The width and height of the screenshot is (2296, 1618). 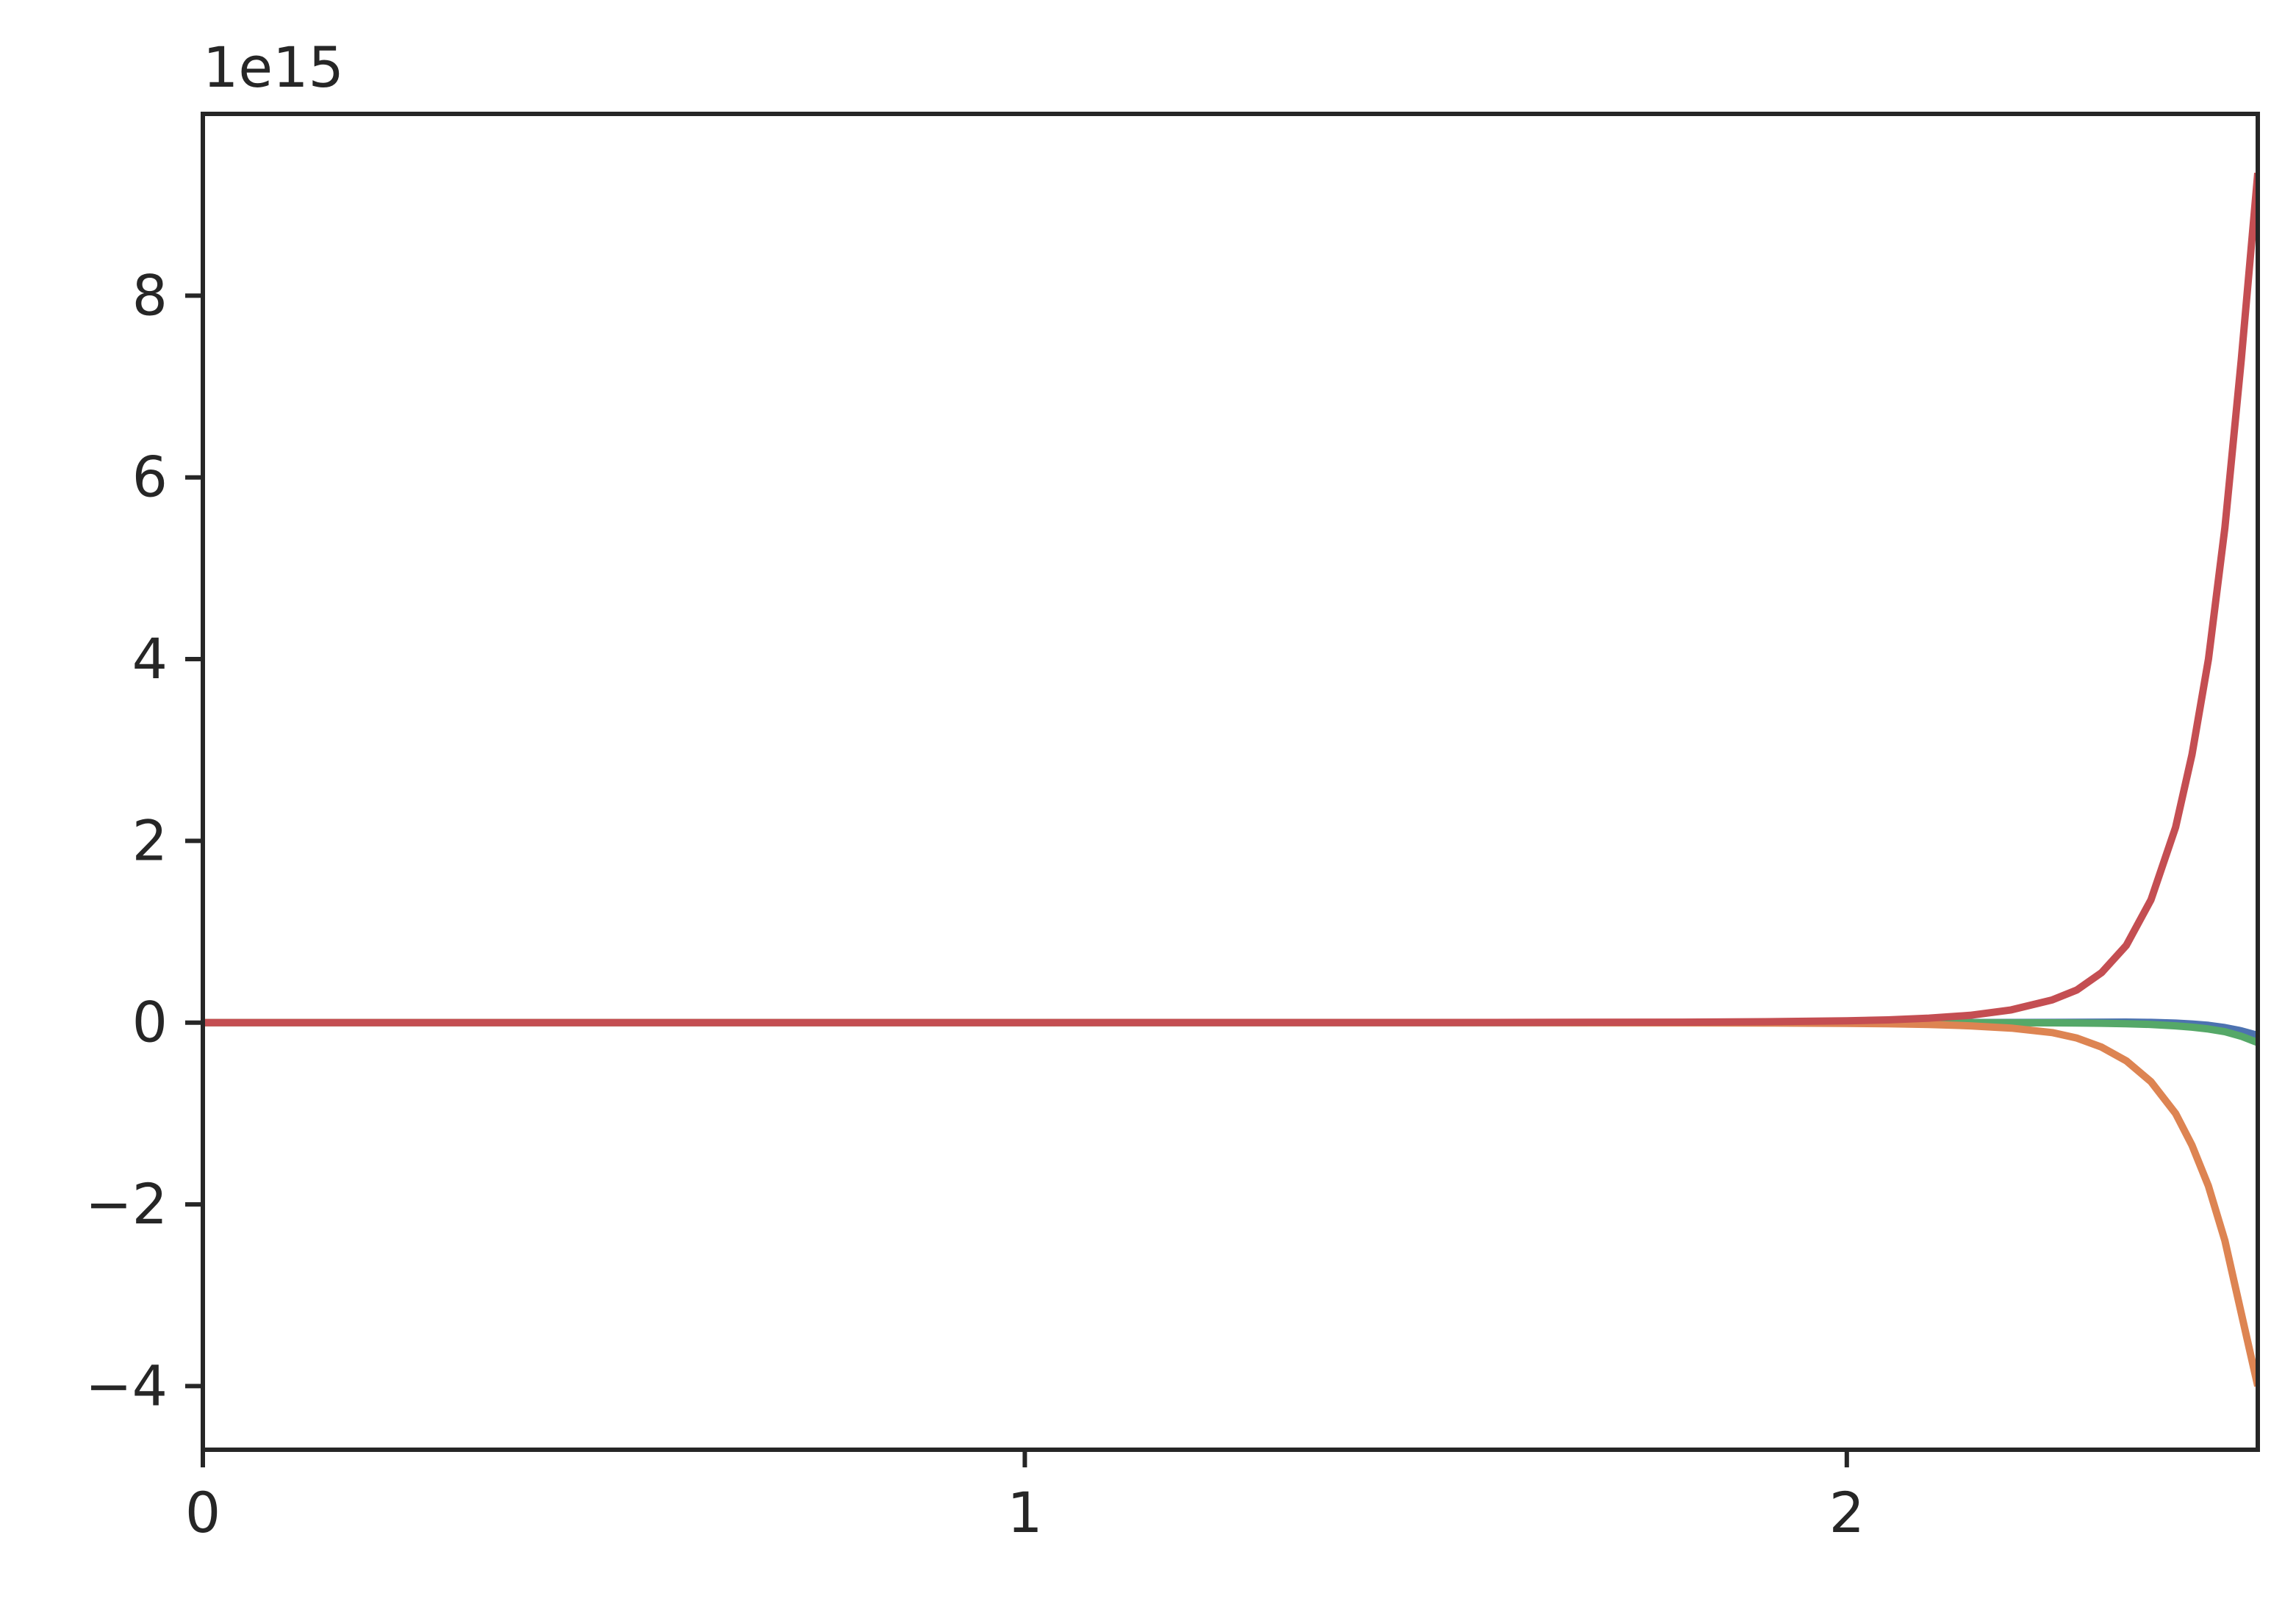 I want to click on x-tick-label: 1, so click(x=1024, y=1512).